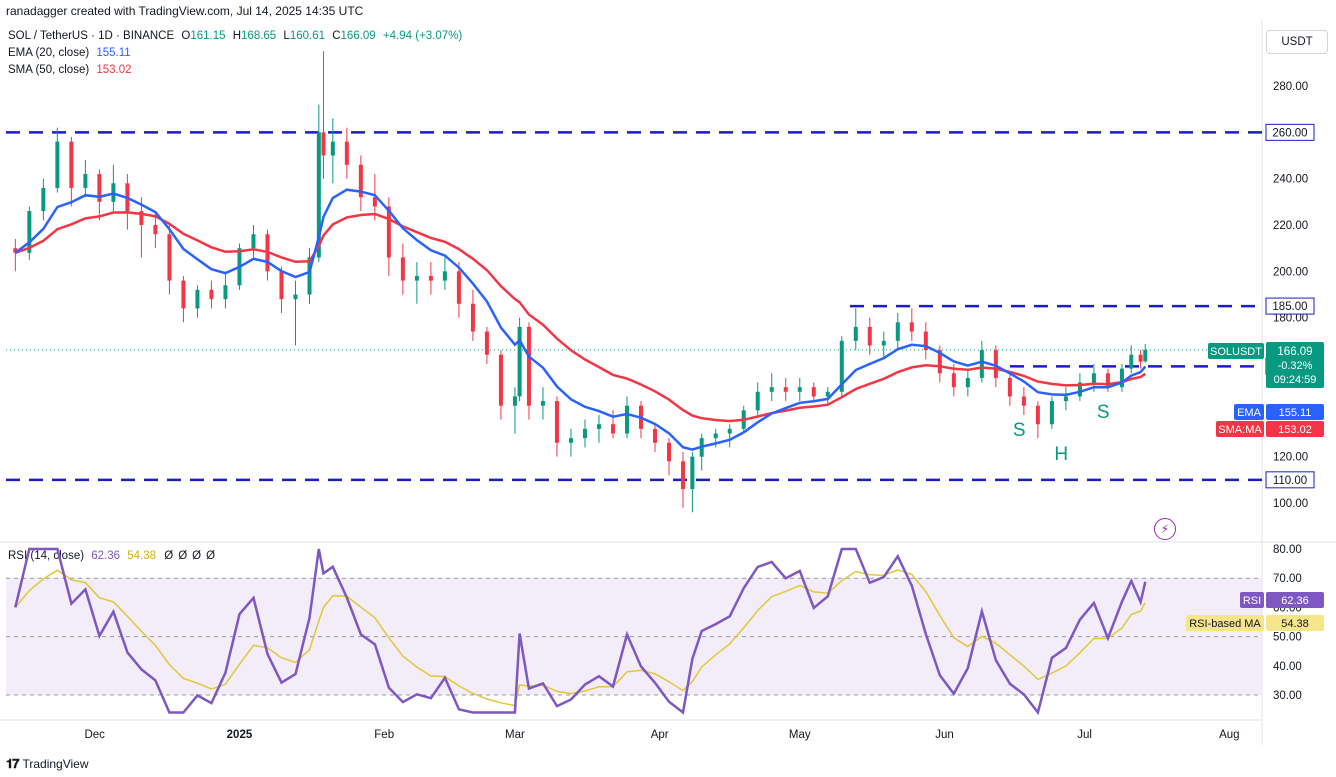 This screenshot has width=1336, height=777. I want to click on sma-legend: SMA (50, close) 153.02, so click(70, 70).